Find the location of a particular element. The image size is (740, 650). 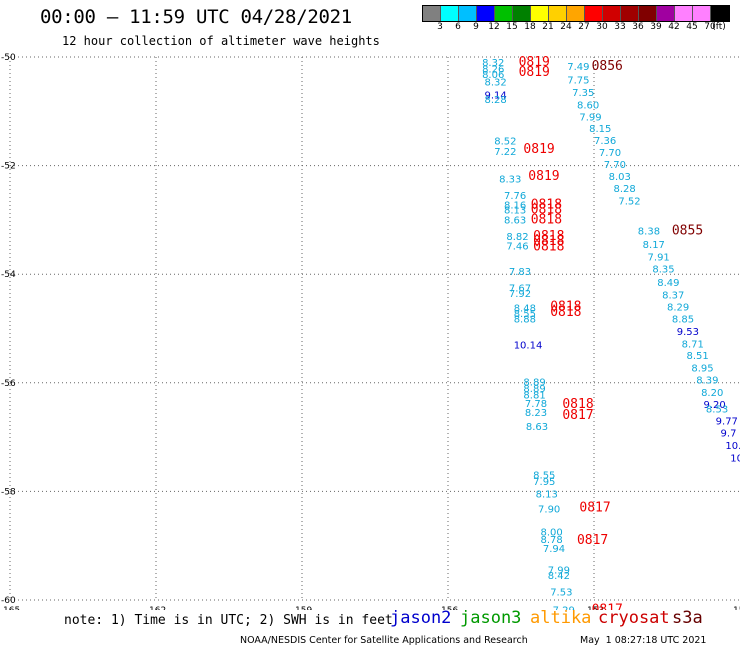

longitude-tick-label: -156 is located at coordinates (448, 608).